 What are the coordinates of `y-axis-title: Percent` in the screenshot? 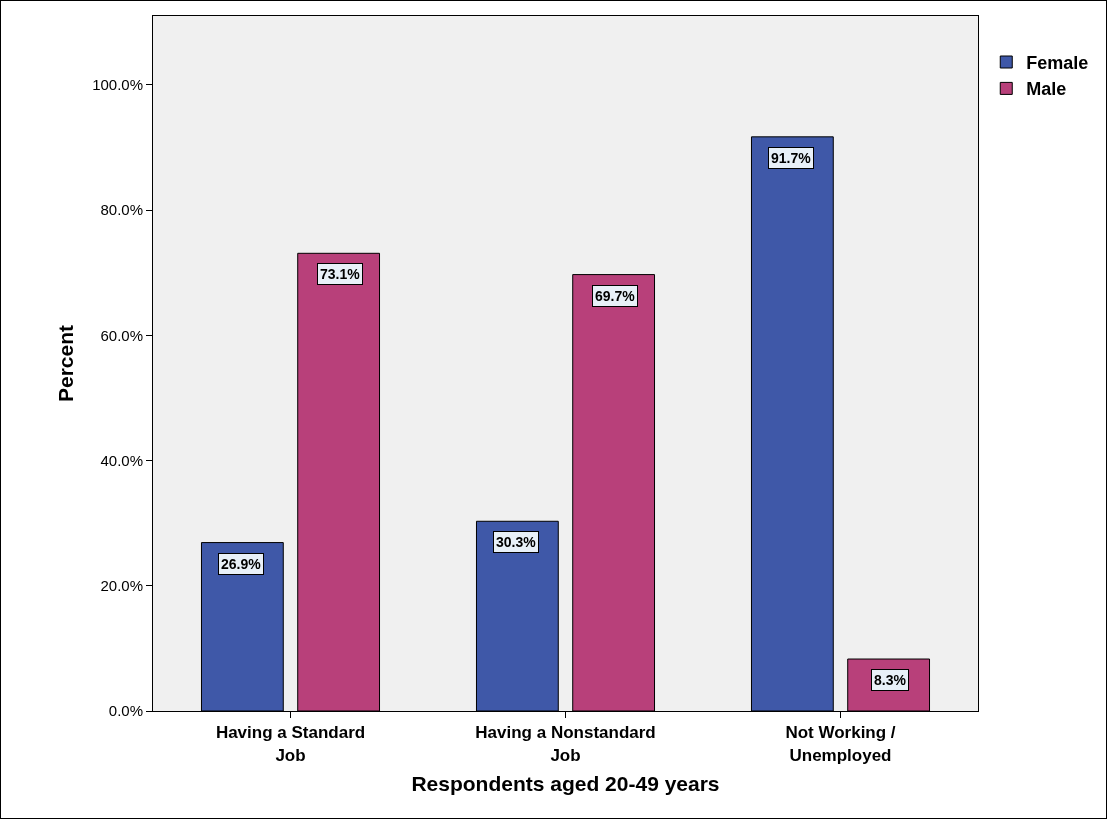 It's located at (66, 363).